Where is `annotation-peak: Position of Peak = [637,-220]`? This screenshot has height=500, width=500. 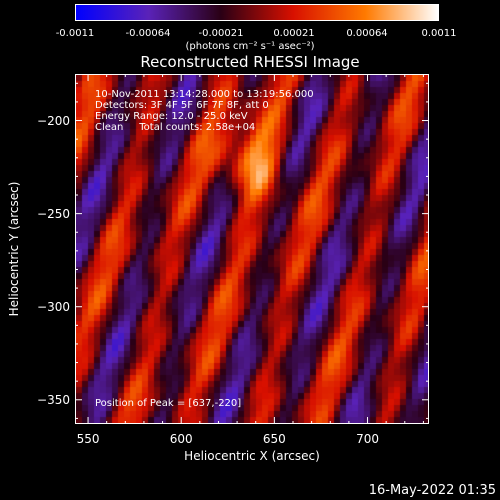 annotation-peak: Position of Peak = [637,-220] is located at coordinates (168, 403).